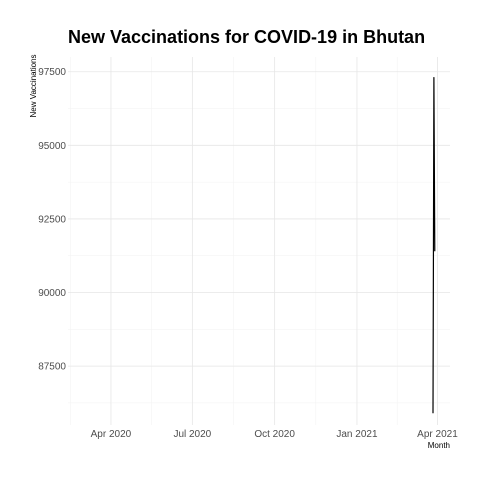 The height and width of the screenshot is (480, 480). I want to click on series-line, so click(434, 245).